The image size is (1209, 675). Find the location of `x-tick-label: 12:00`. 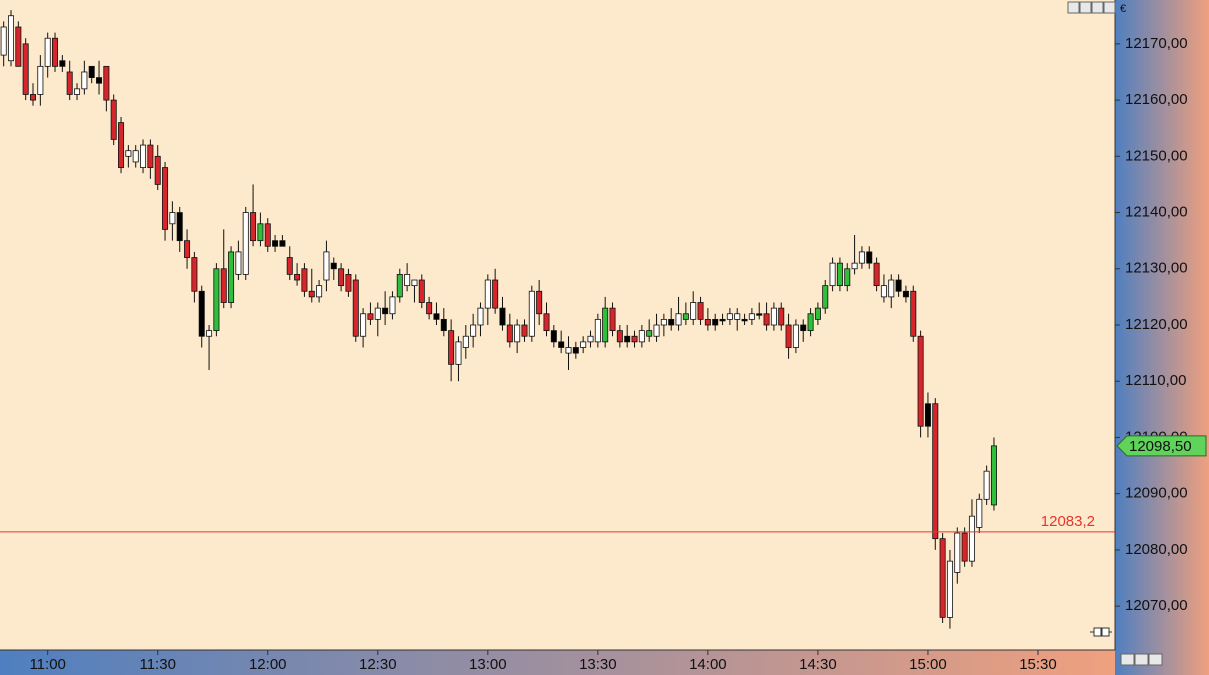

x-tick-label: 12:00 is located at coordinates (268, 664).